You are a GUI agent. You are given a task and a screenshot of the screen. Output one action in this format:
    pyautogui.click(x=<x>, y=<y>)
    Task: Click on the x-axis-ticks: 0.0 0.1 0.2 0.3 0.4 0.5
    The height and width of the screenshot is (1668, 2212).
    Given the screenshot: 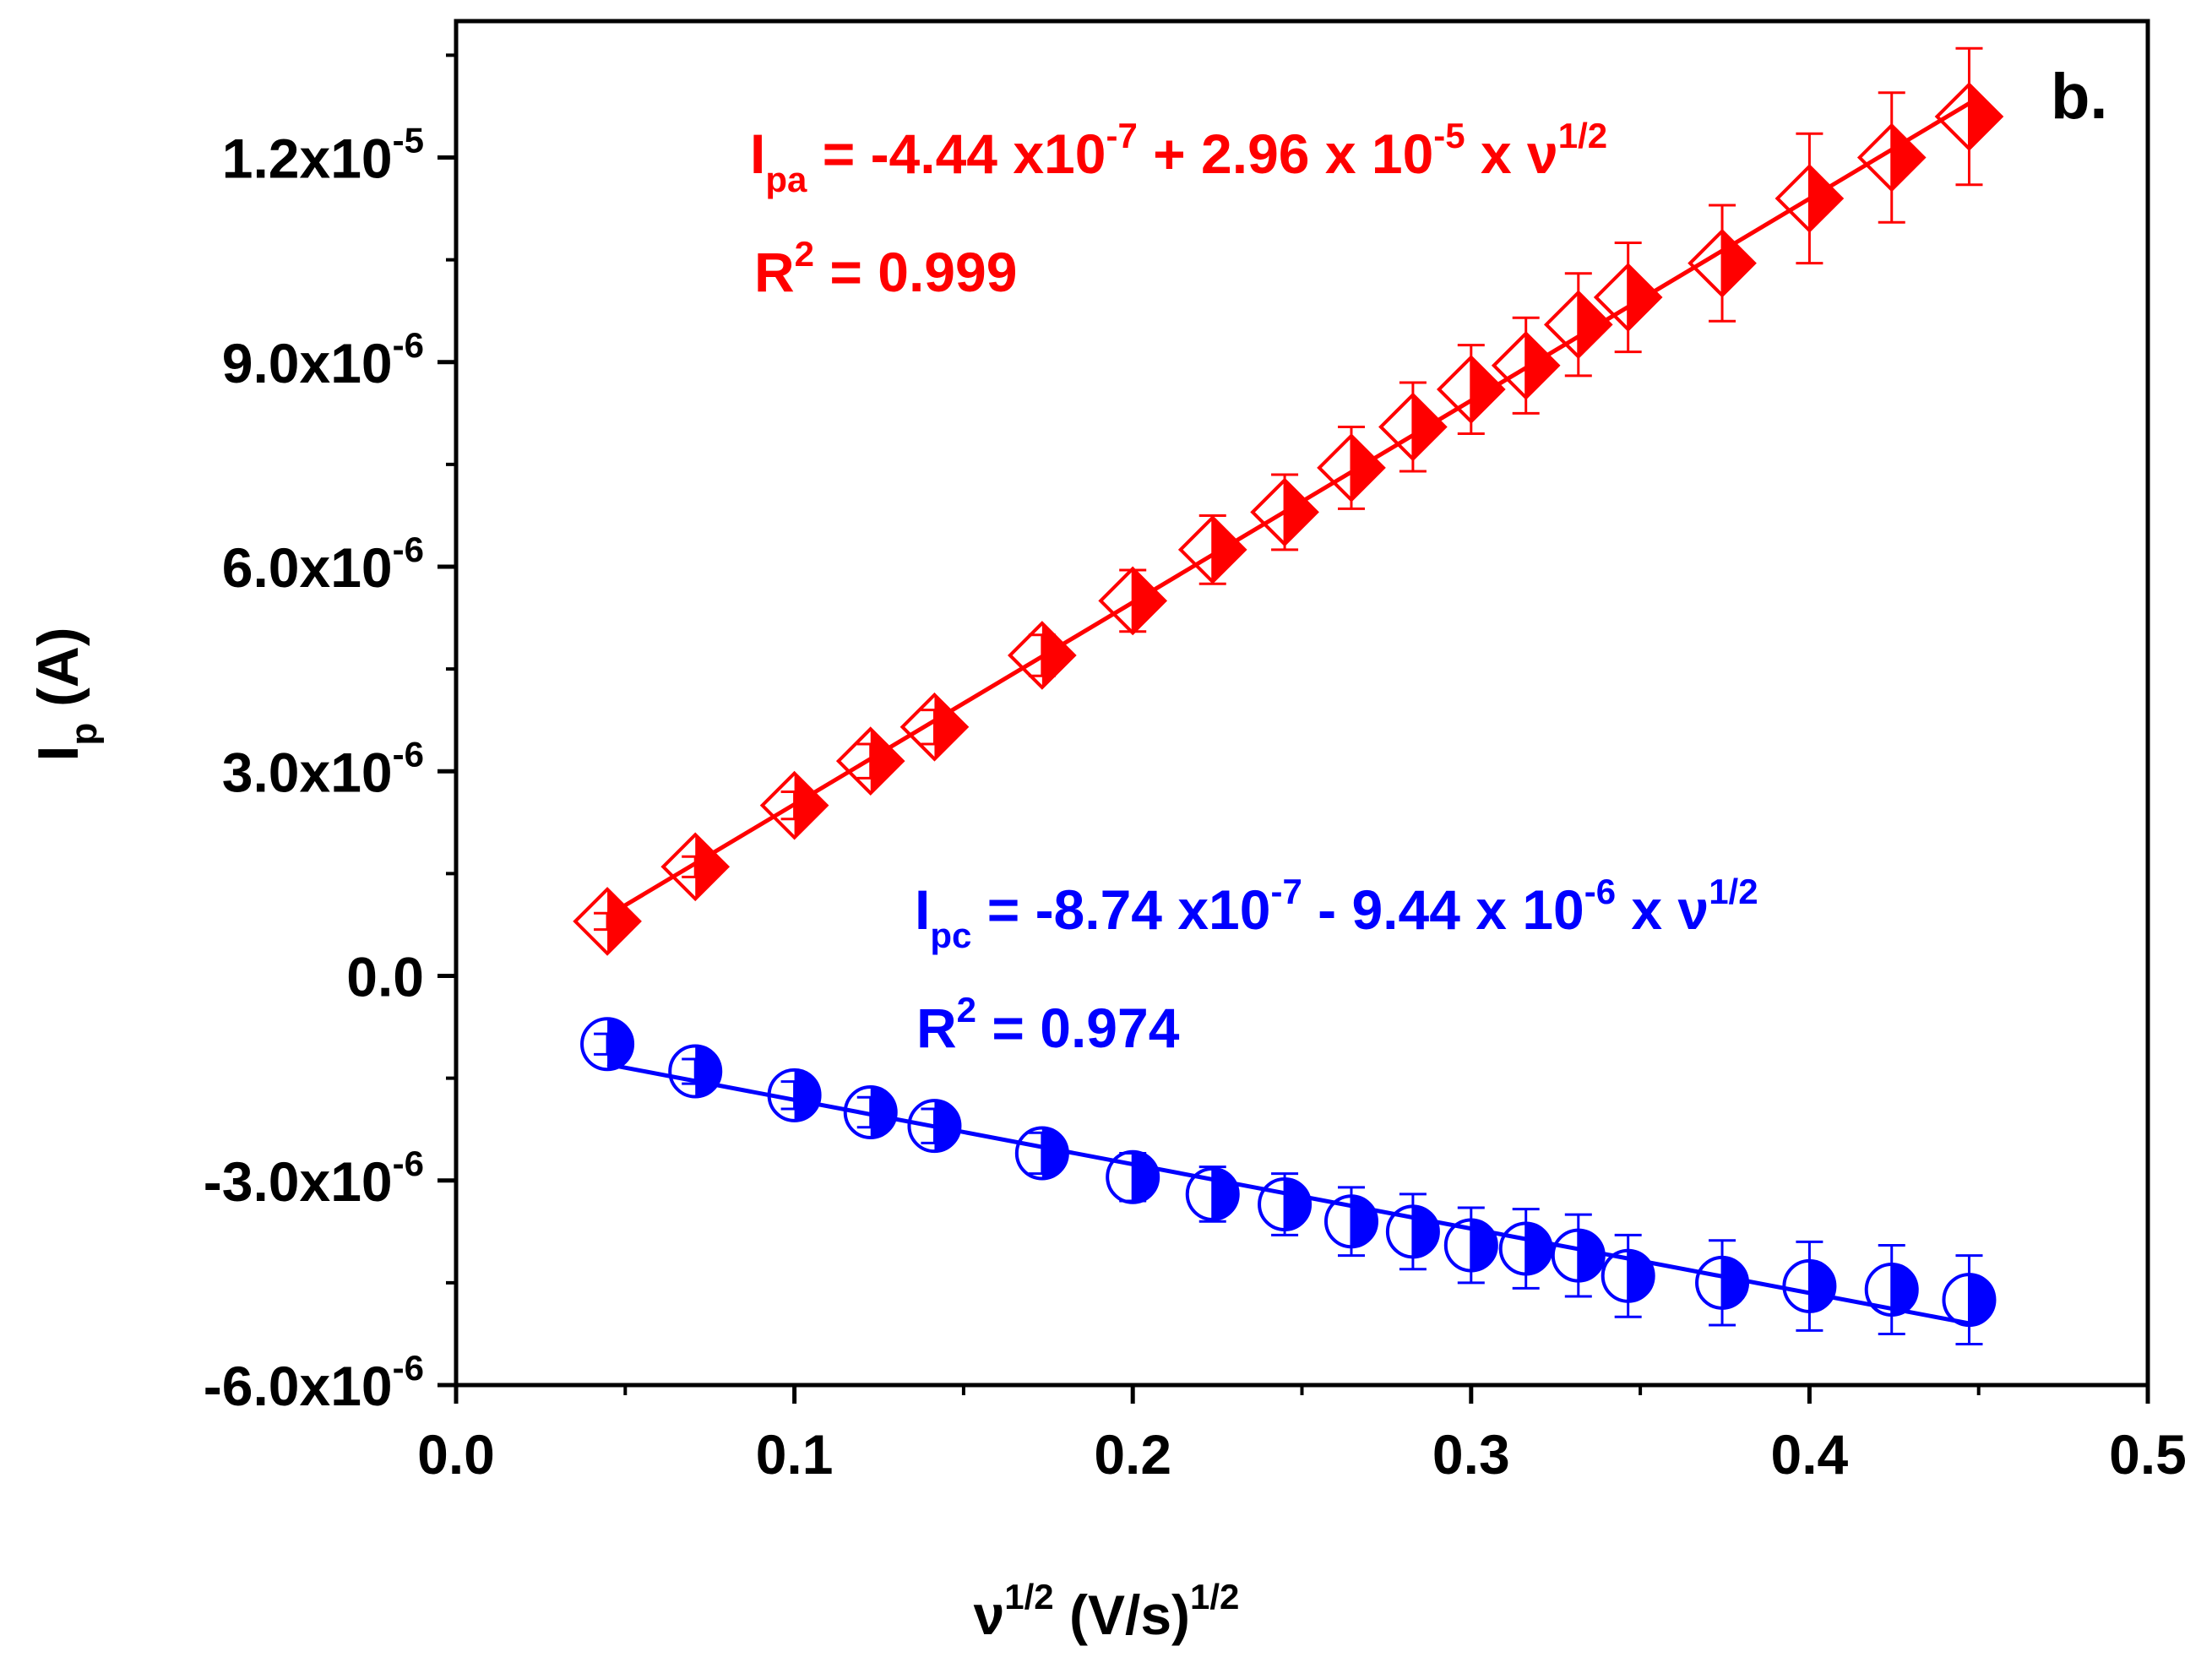 What is the action you would take?
    pyautogui.click(x=1302, y=1435)
    